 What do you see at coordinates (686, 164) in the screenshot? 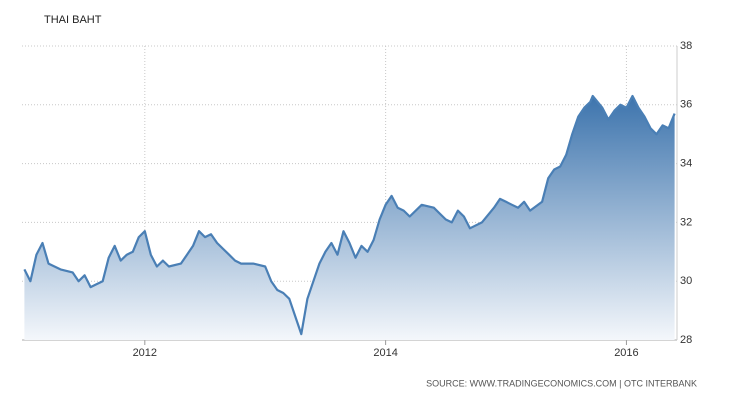
I see `y-tick-label: 34` at bounding box center [686, 164].